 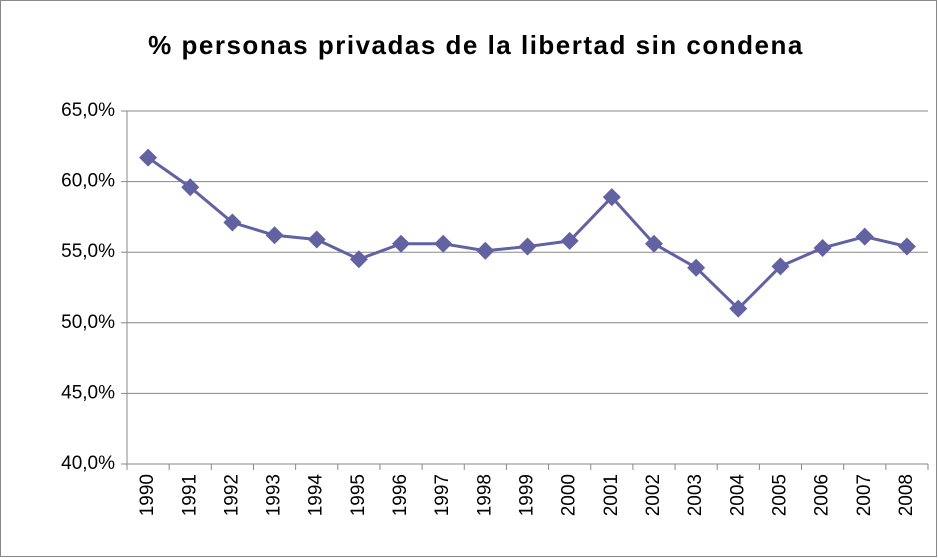 What do you see at coordinates (695, 495) in the screenshot?
I see `x-tick-label: 2003` at bounding box center [695, 495].